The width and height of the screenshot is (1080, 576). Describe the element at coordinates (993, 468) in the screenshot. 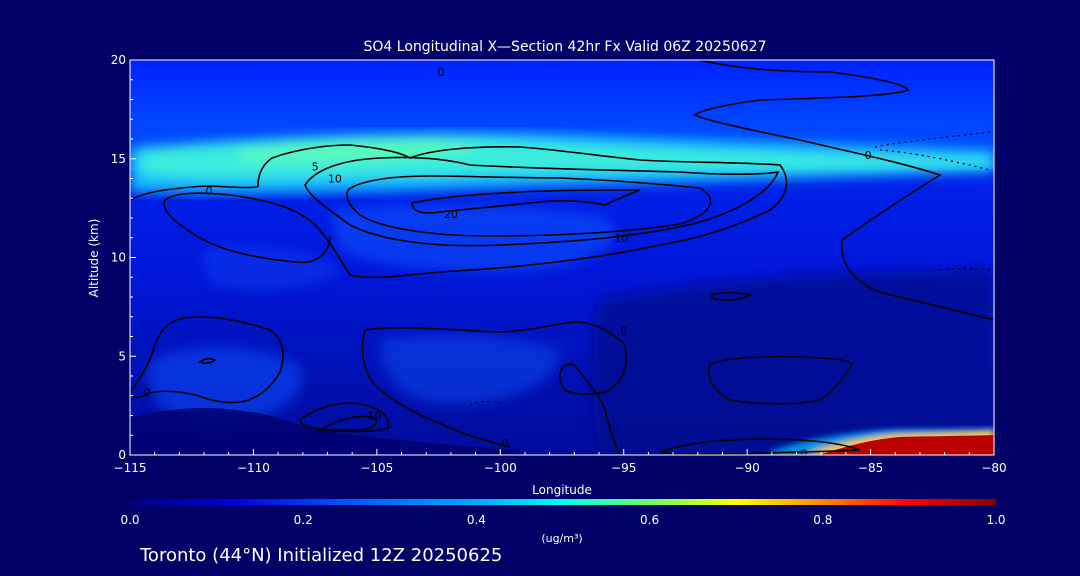

I see `x-tick-label: −80` at that location.